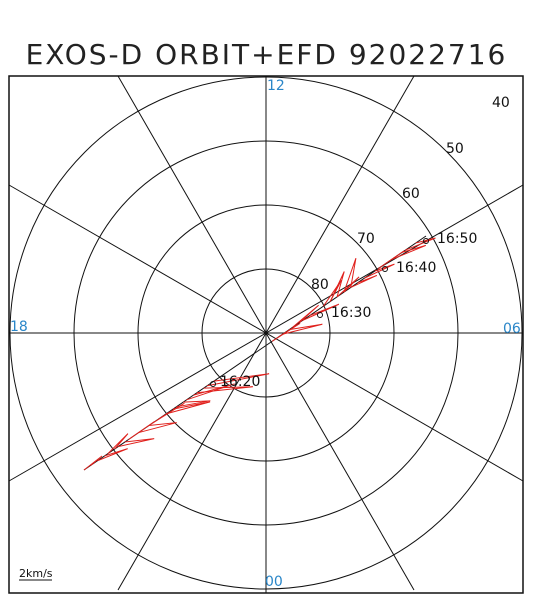 The width and height of the screenshot is (533, 600). I want to click on lat-label-70: 70, so click(366, 239).